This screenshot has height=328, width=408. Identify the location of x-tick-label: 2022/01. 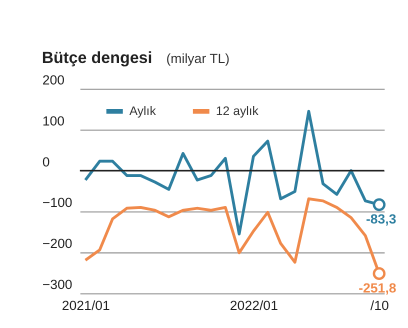
(254, 305).